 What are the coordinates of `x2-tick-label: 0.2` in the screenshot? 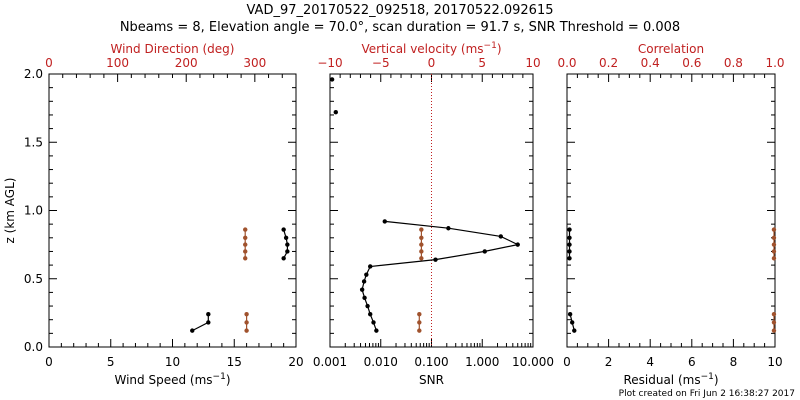 It's located at (608, 63).